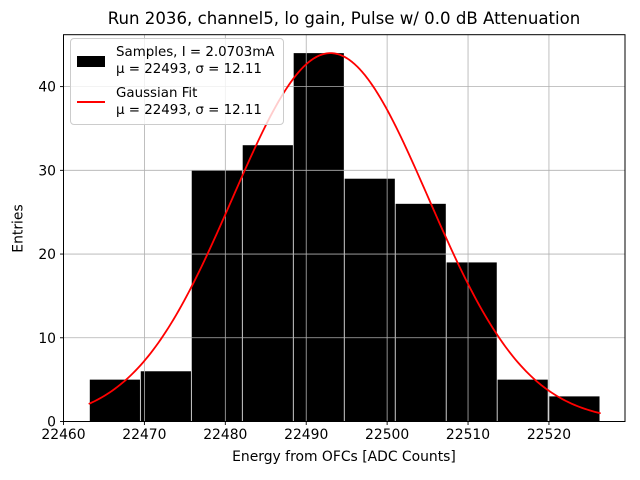  Describe the element at coordinates (189, 69) in the screenshot. I see `samples-stats: μ = 22493, σ = 12.11` at that location.